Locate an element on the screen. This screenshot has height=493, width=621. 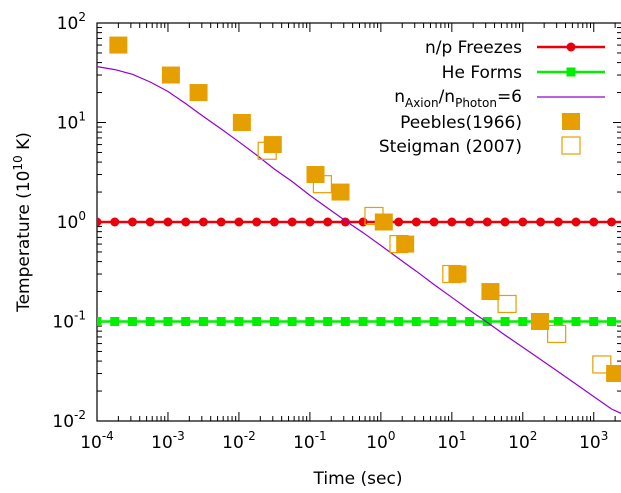
legend-entry-steigman: Steigman (2007) is located at coordinates (480, 146).